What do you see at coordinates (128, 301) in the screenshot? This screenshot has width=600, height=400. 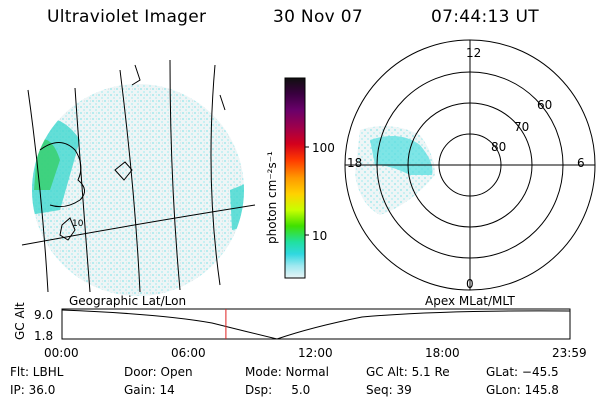 I see `geo-panel-label: Geographic Lat/Lon` at bounding box center [128, 301].